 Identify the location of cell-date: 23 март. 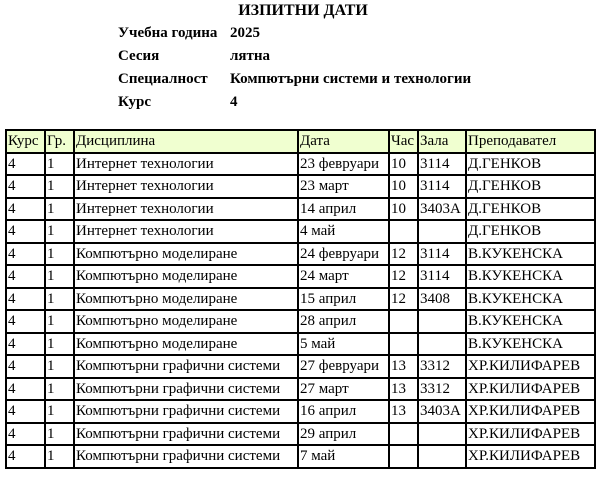
(343, 186).